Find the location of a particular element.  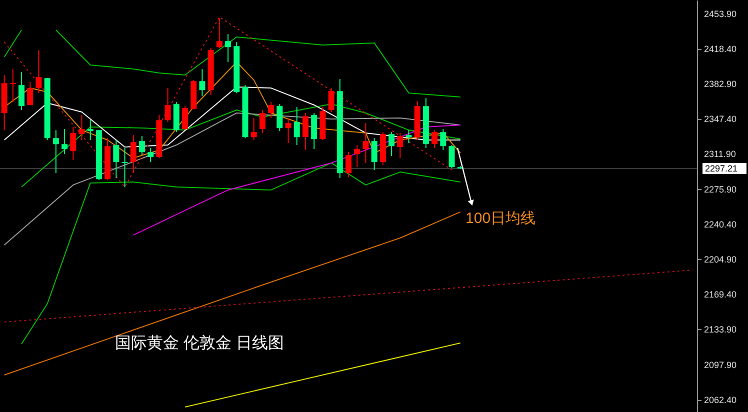

annotation: 100日均线 is located at coordinates (501, 218).